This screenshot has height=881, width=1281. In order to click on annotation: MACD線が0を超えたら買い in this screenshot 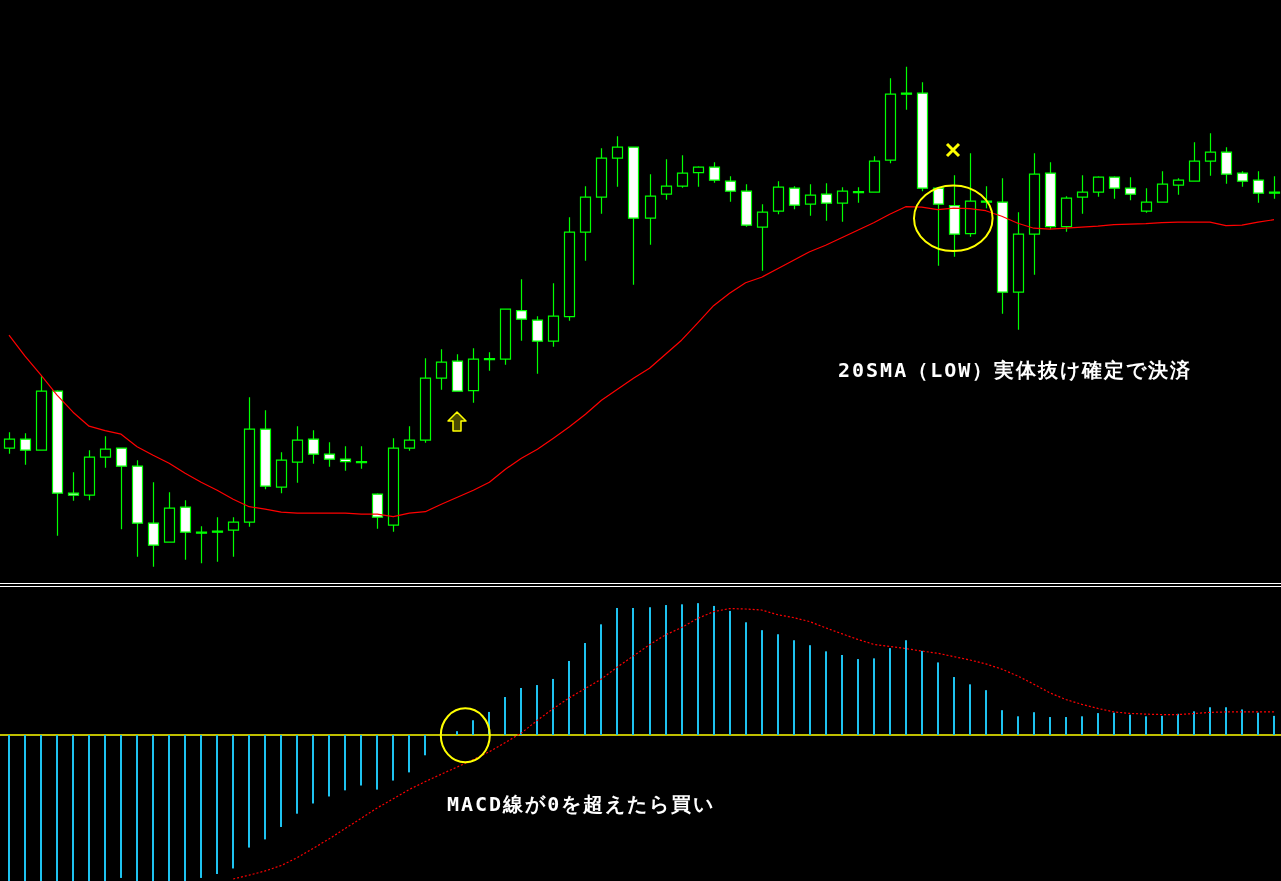, I will do `click(581, 804)`.